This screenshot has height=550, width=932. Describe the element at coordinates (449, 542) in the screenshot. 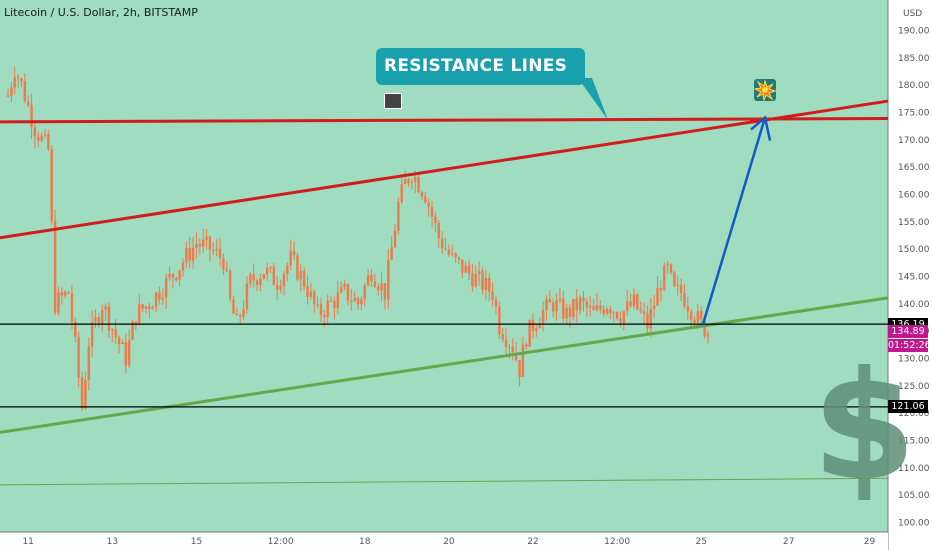

I see `x-tick-label: 20` at that location.